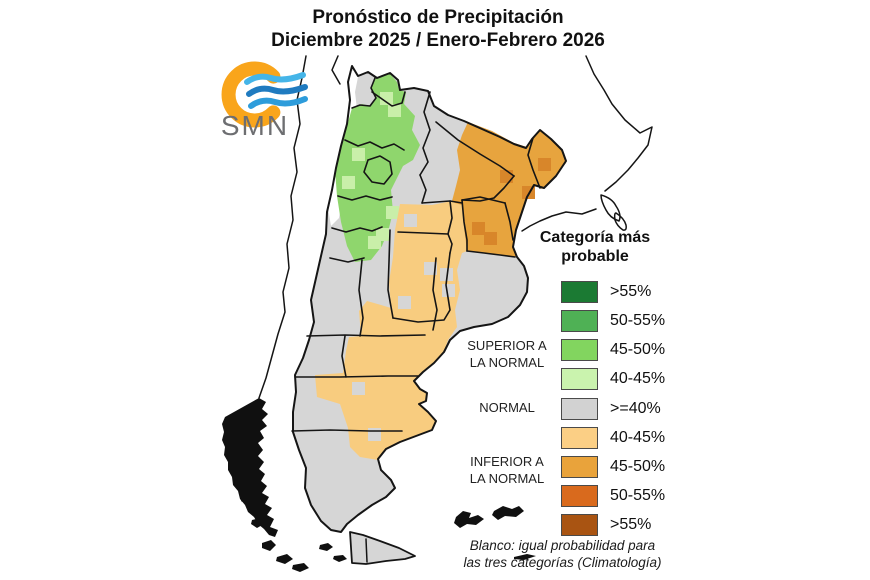 The height and width of the screenshot is (580, 870). What do you see at coordinates (507, 470) in the screenshot?
I see `category-label-inferior: INFERIOR A LA NORMAL` at bounding box center [507, 470].